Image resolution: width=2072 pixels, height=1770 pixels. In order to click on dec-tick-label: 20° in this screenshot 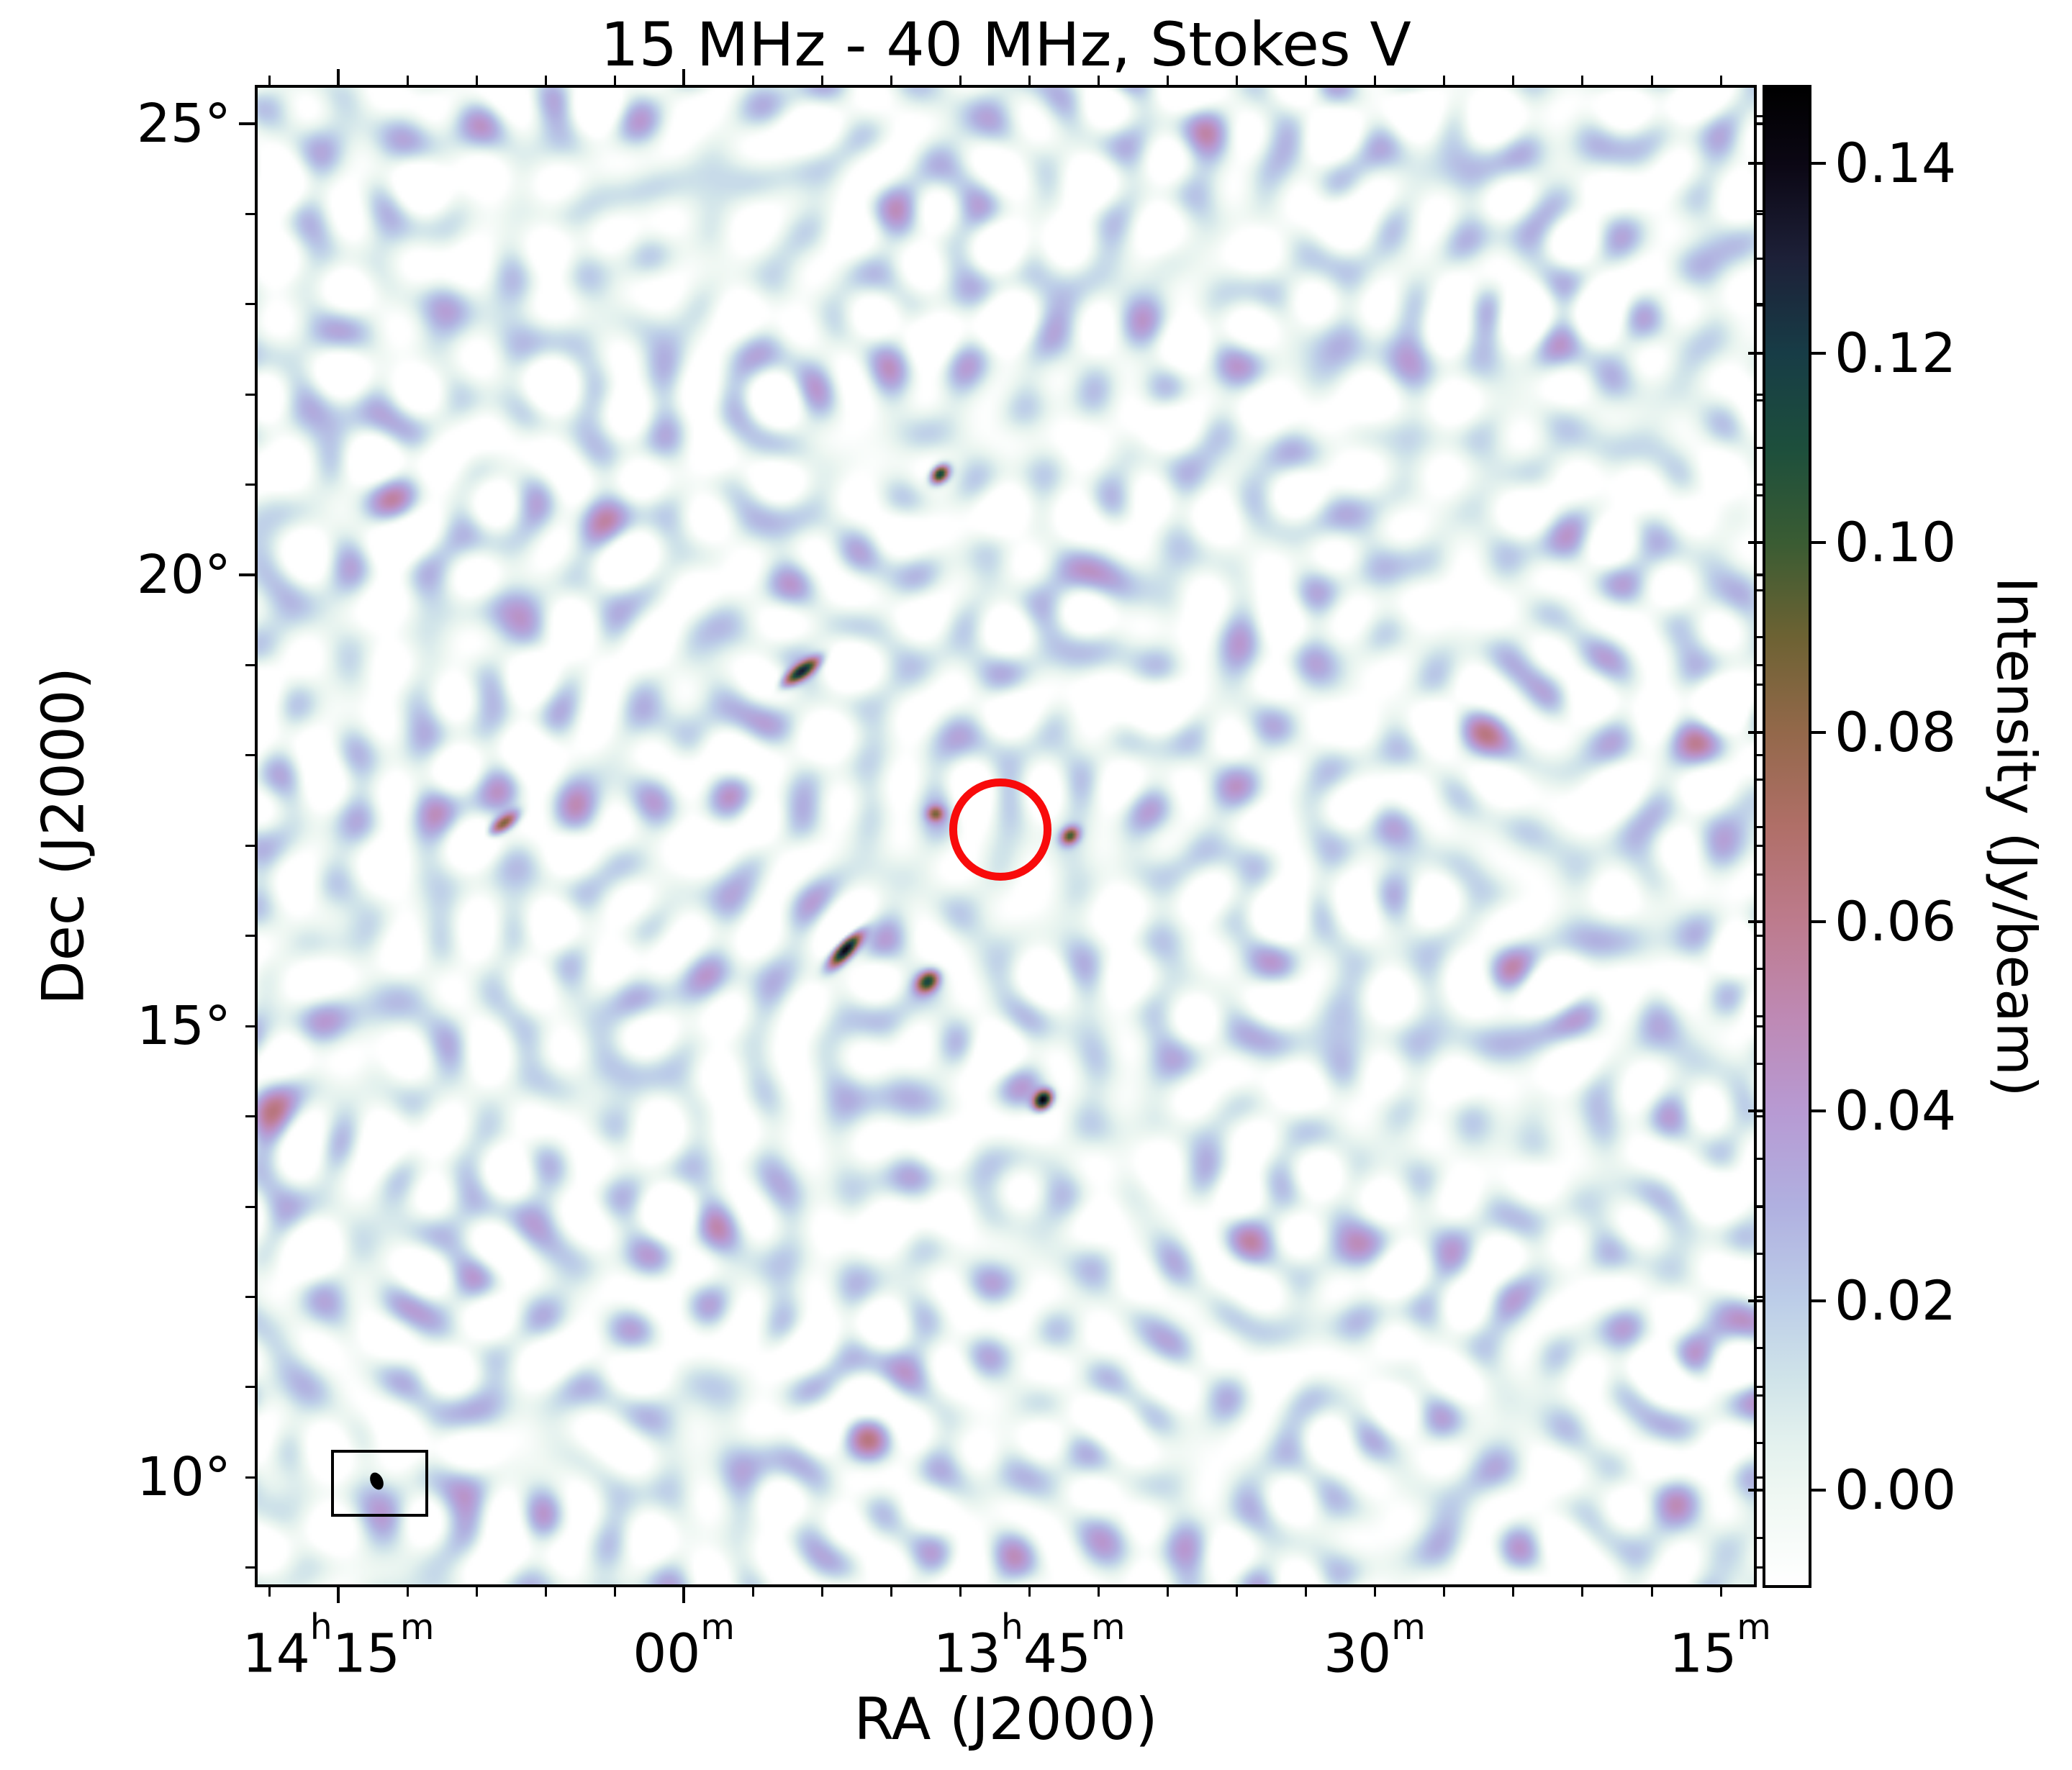, I will do `click(183, 575)`.